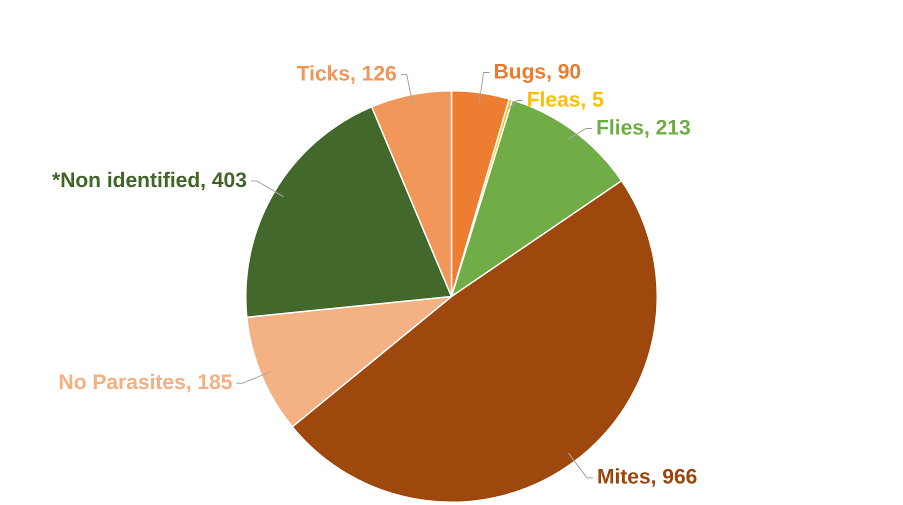 The width and height of the screenshot is (903, 505). I want to click on data-label: , 213, so click(667, 128).